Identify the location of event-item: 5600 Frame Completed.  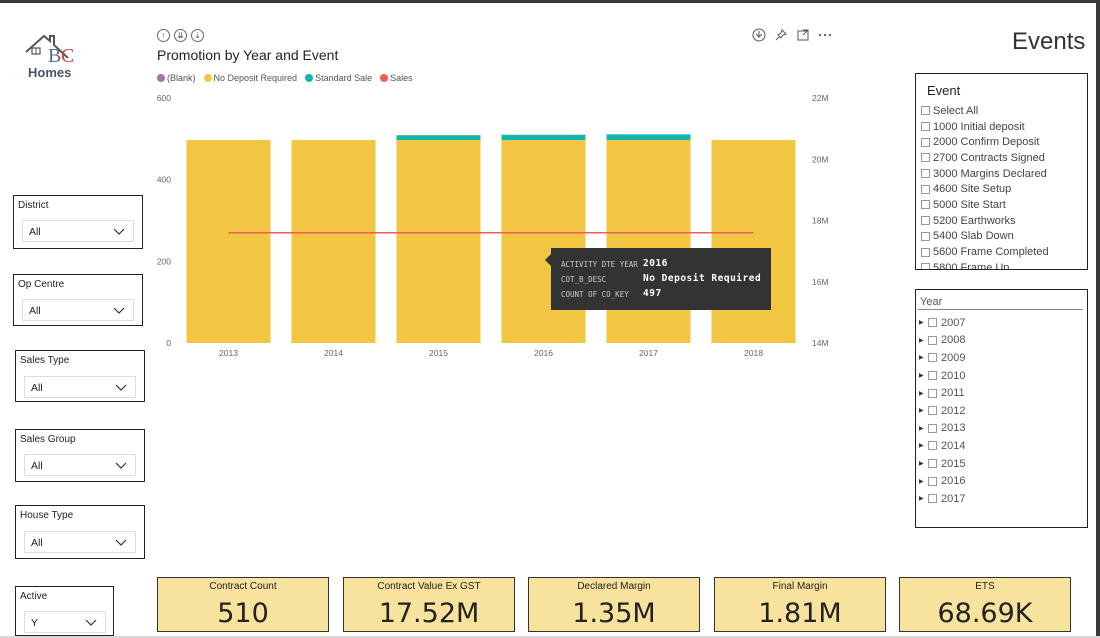
(985, 252).